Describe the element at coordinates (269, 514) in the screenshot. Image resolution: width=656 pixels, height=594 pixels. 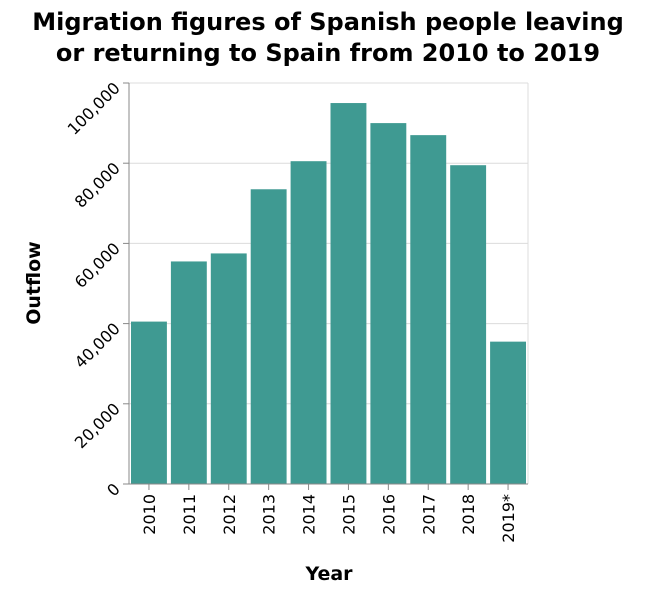
I see `x-tick-label: 2013` at that location.